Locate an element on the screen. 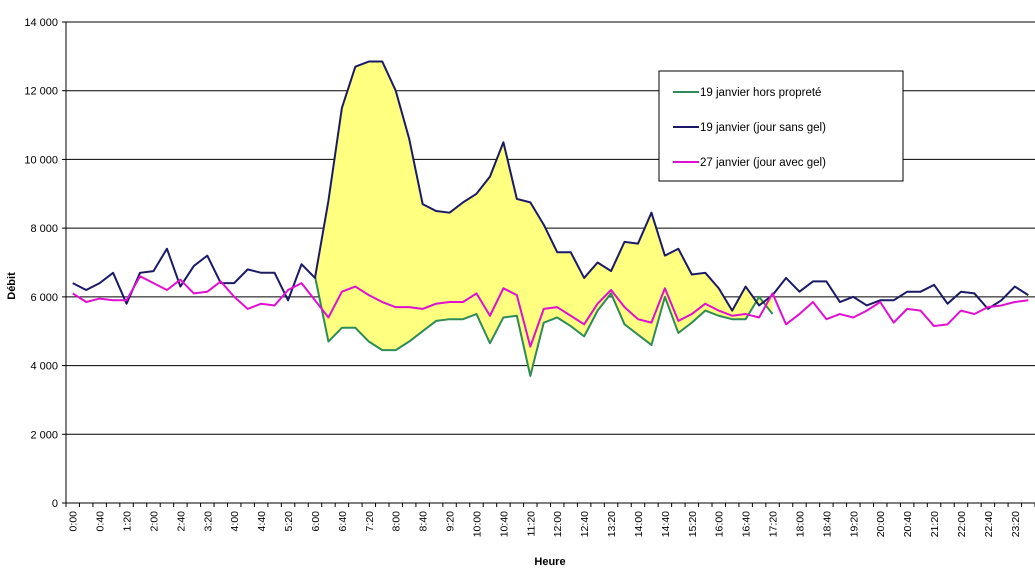  y-tick-label-4: 8 000 is located at coordinates (44, 229).